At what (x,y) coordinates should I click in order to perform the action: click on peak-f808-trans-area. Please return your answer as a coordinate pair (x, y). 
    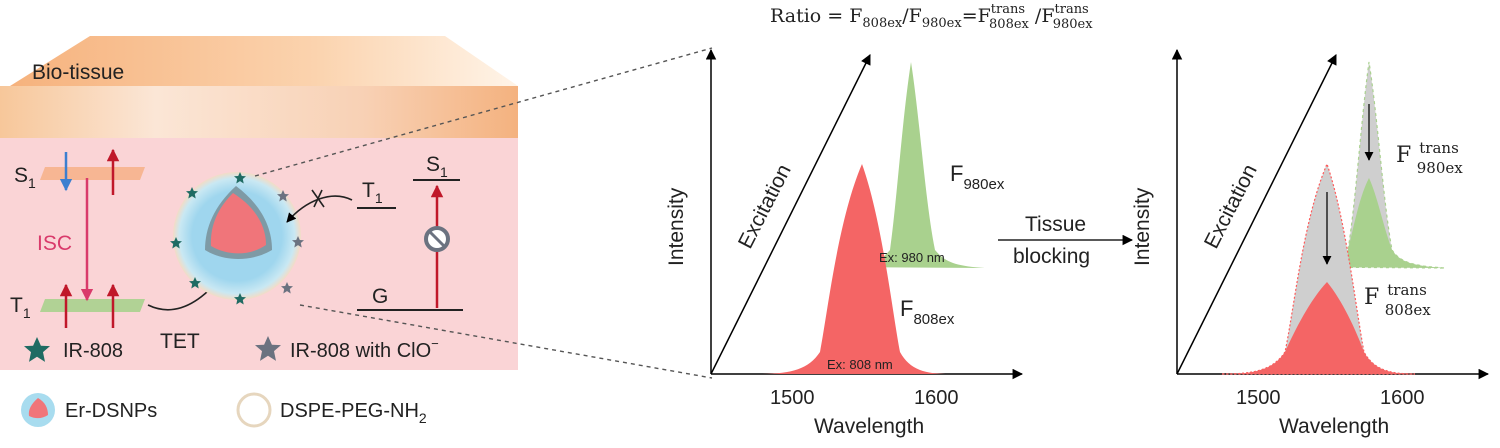
    Looking at the image, I should click on (1318, 328).